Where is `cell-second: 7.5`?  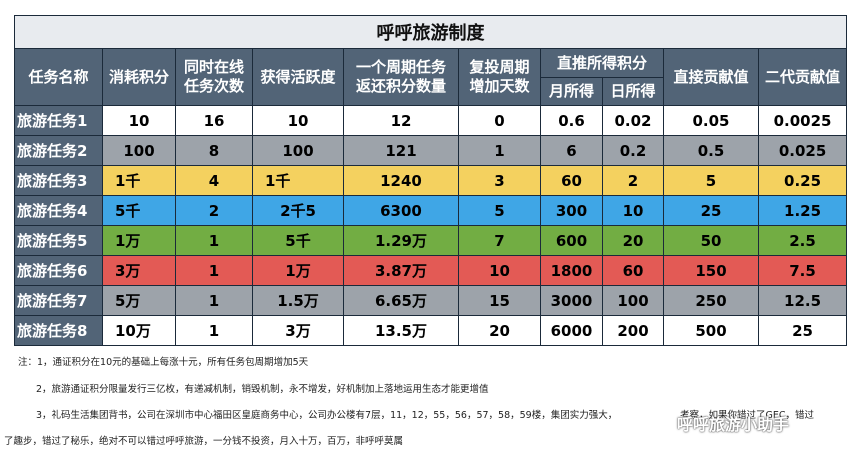
cell-second: 7.5 is located at coordinates (802, 270).